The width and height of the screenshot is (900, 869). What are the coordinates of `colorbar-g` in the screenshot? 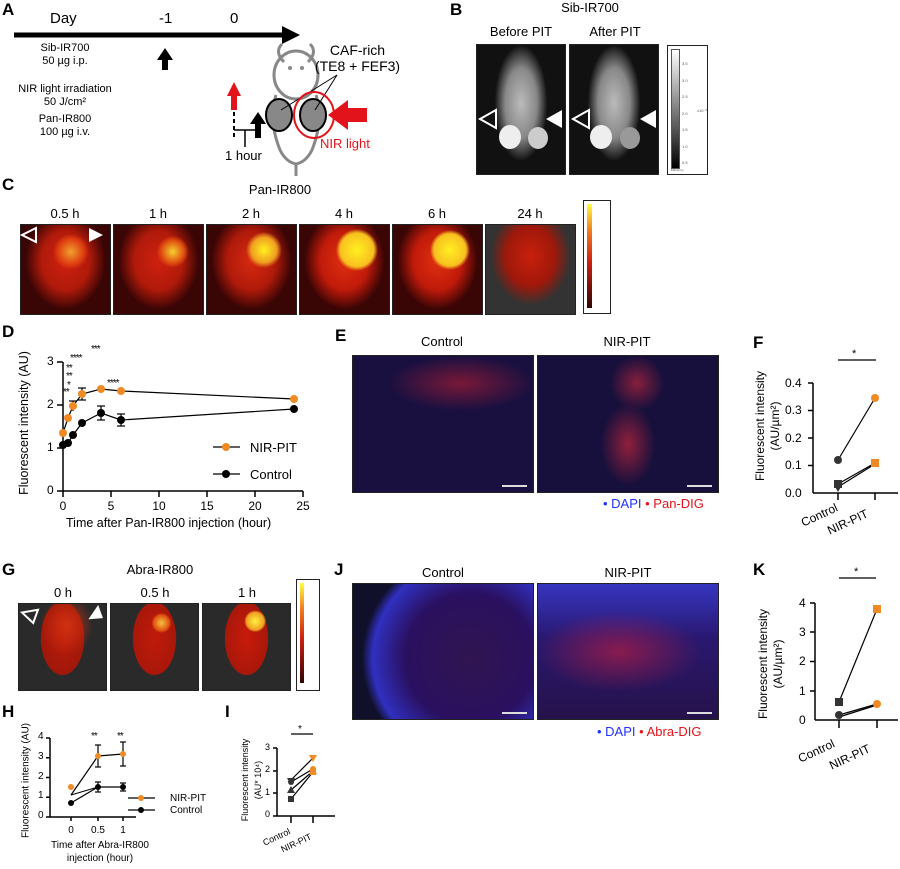 It's located at (308, 635).